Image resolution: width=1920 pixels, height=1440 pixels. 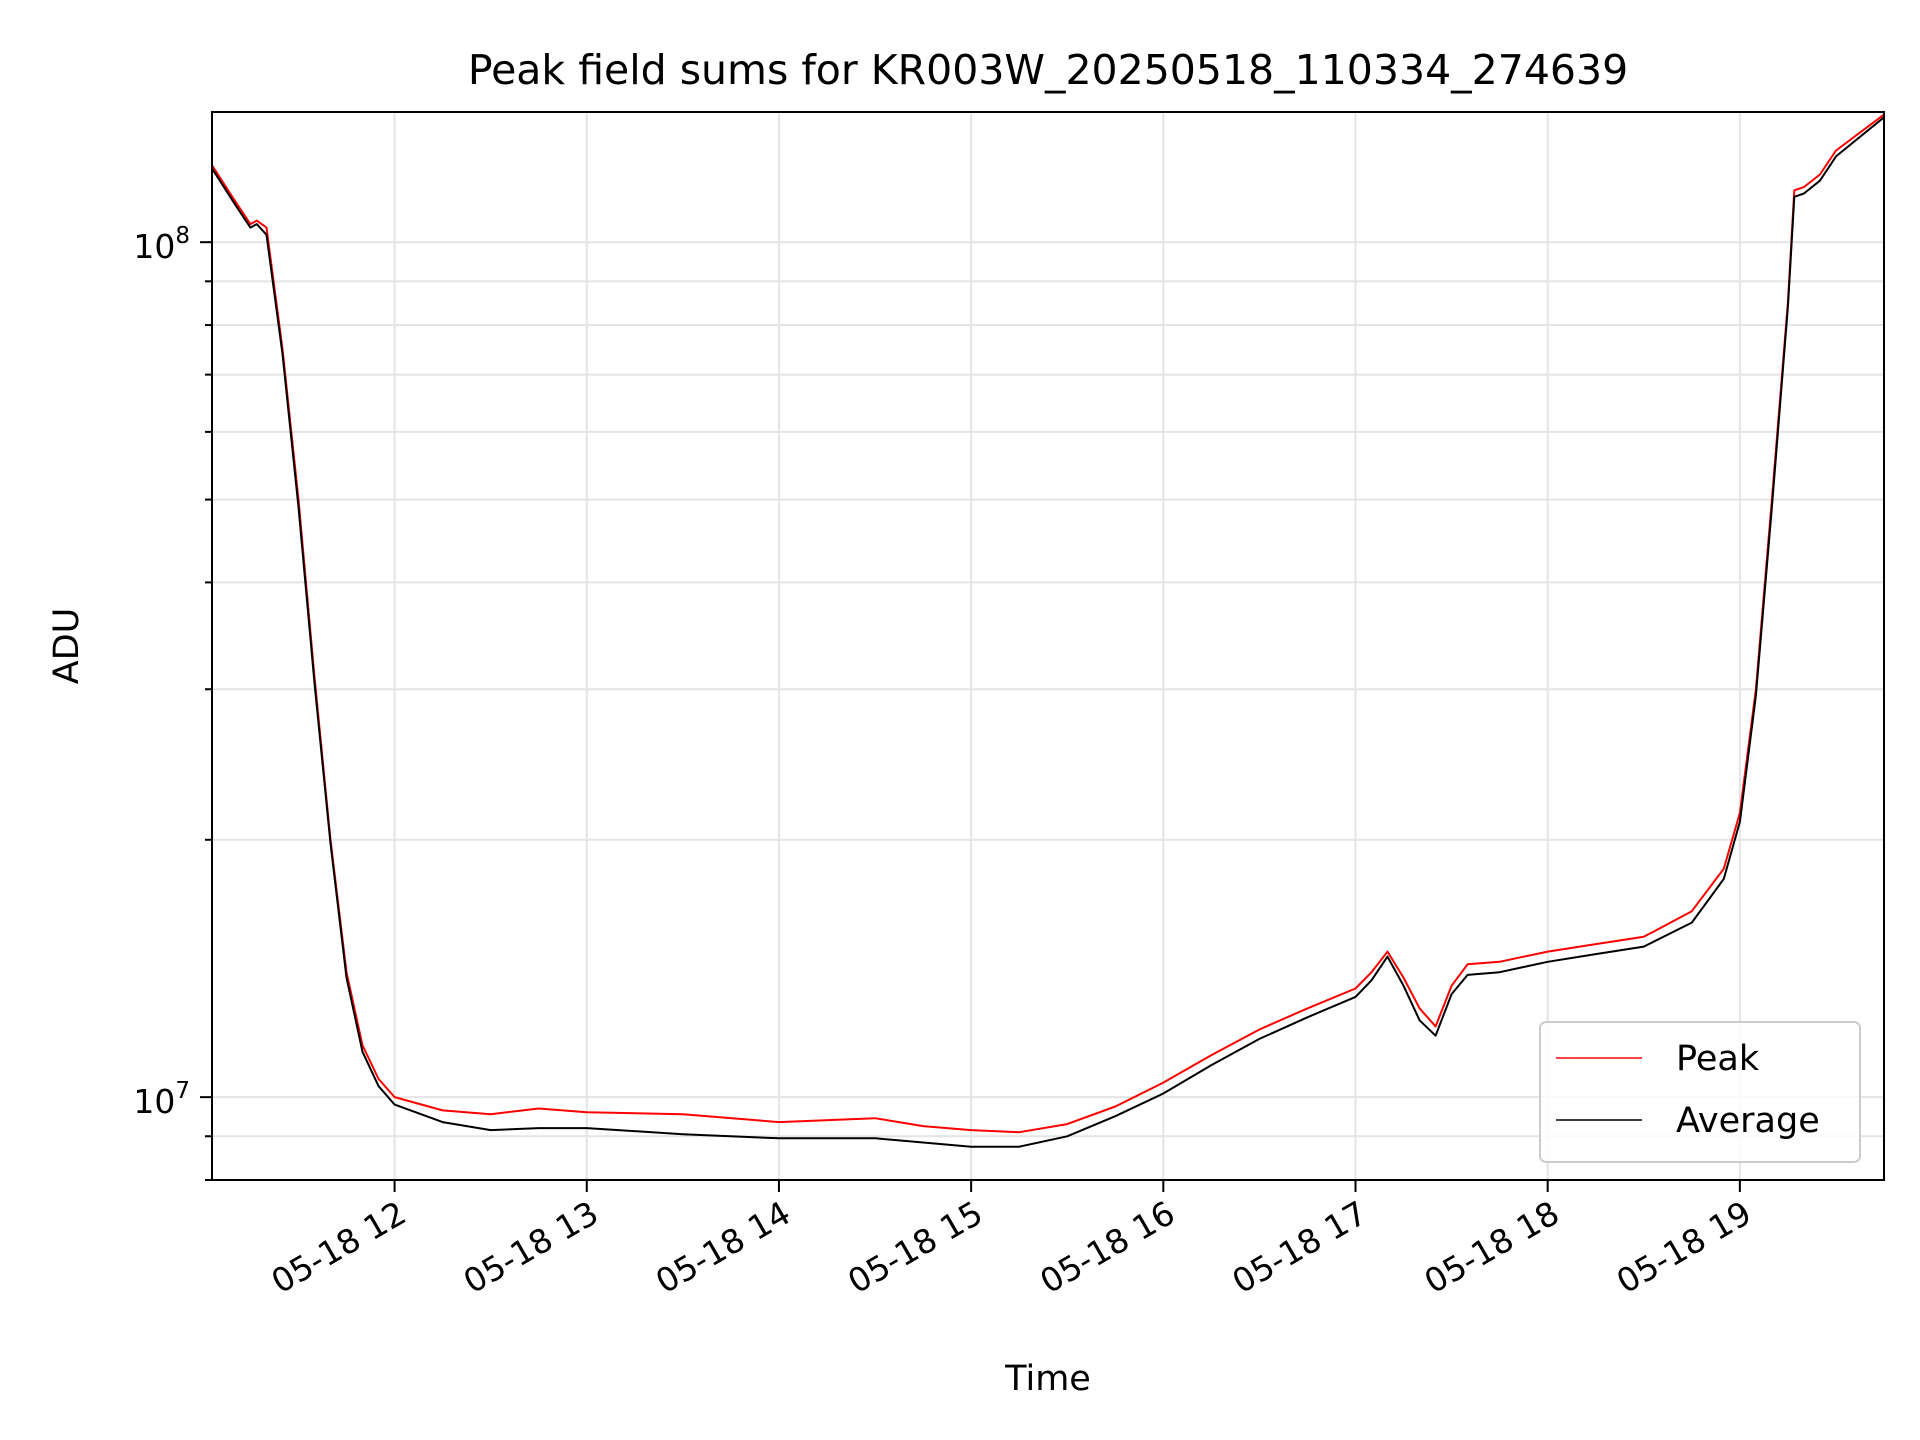 I want to click on legend-box, so click(x=1700, y=1092).